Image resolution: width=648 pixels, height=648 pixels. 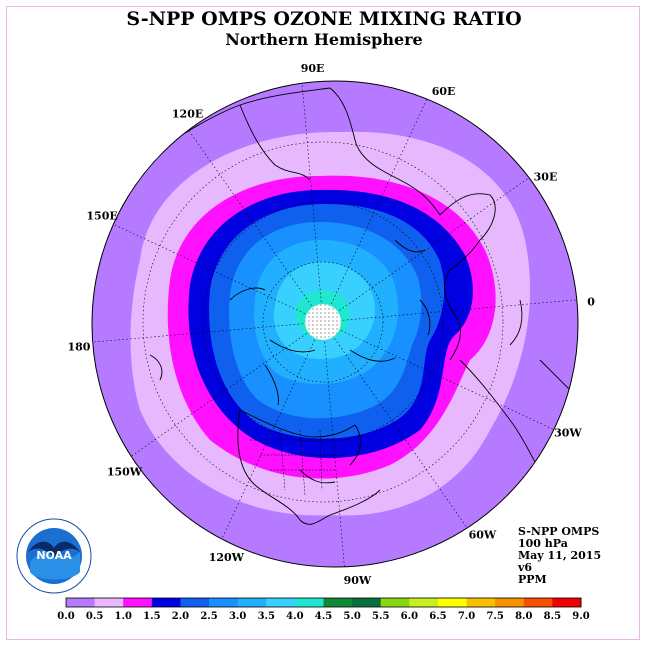 I want to click on noaa-logo-text: NOAA, so click(x=54, y=555).